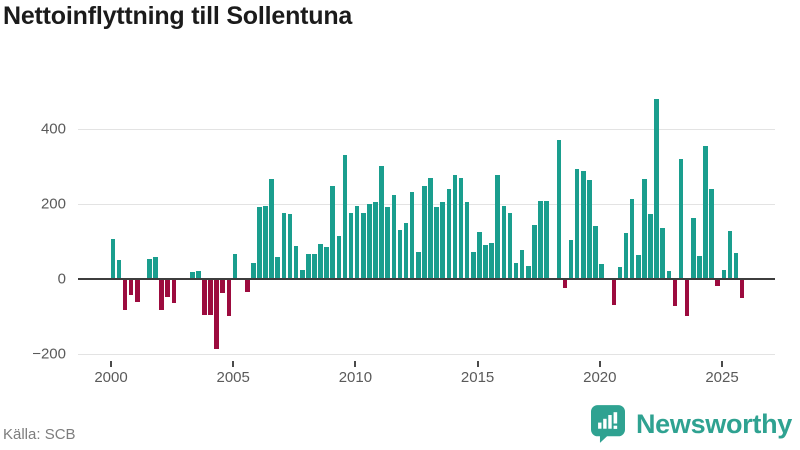 Image resolution: width=800 pixels, height=450 pixels. I want to click on bar-2015-Q4, so click(498, 227).